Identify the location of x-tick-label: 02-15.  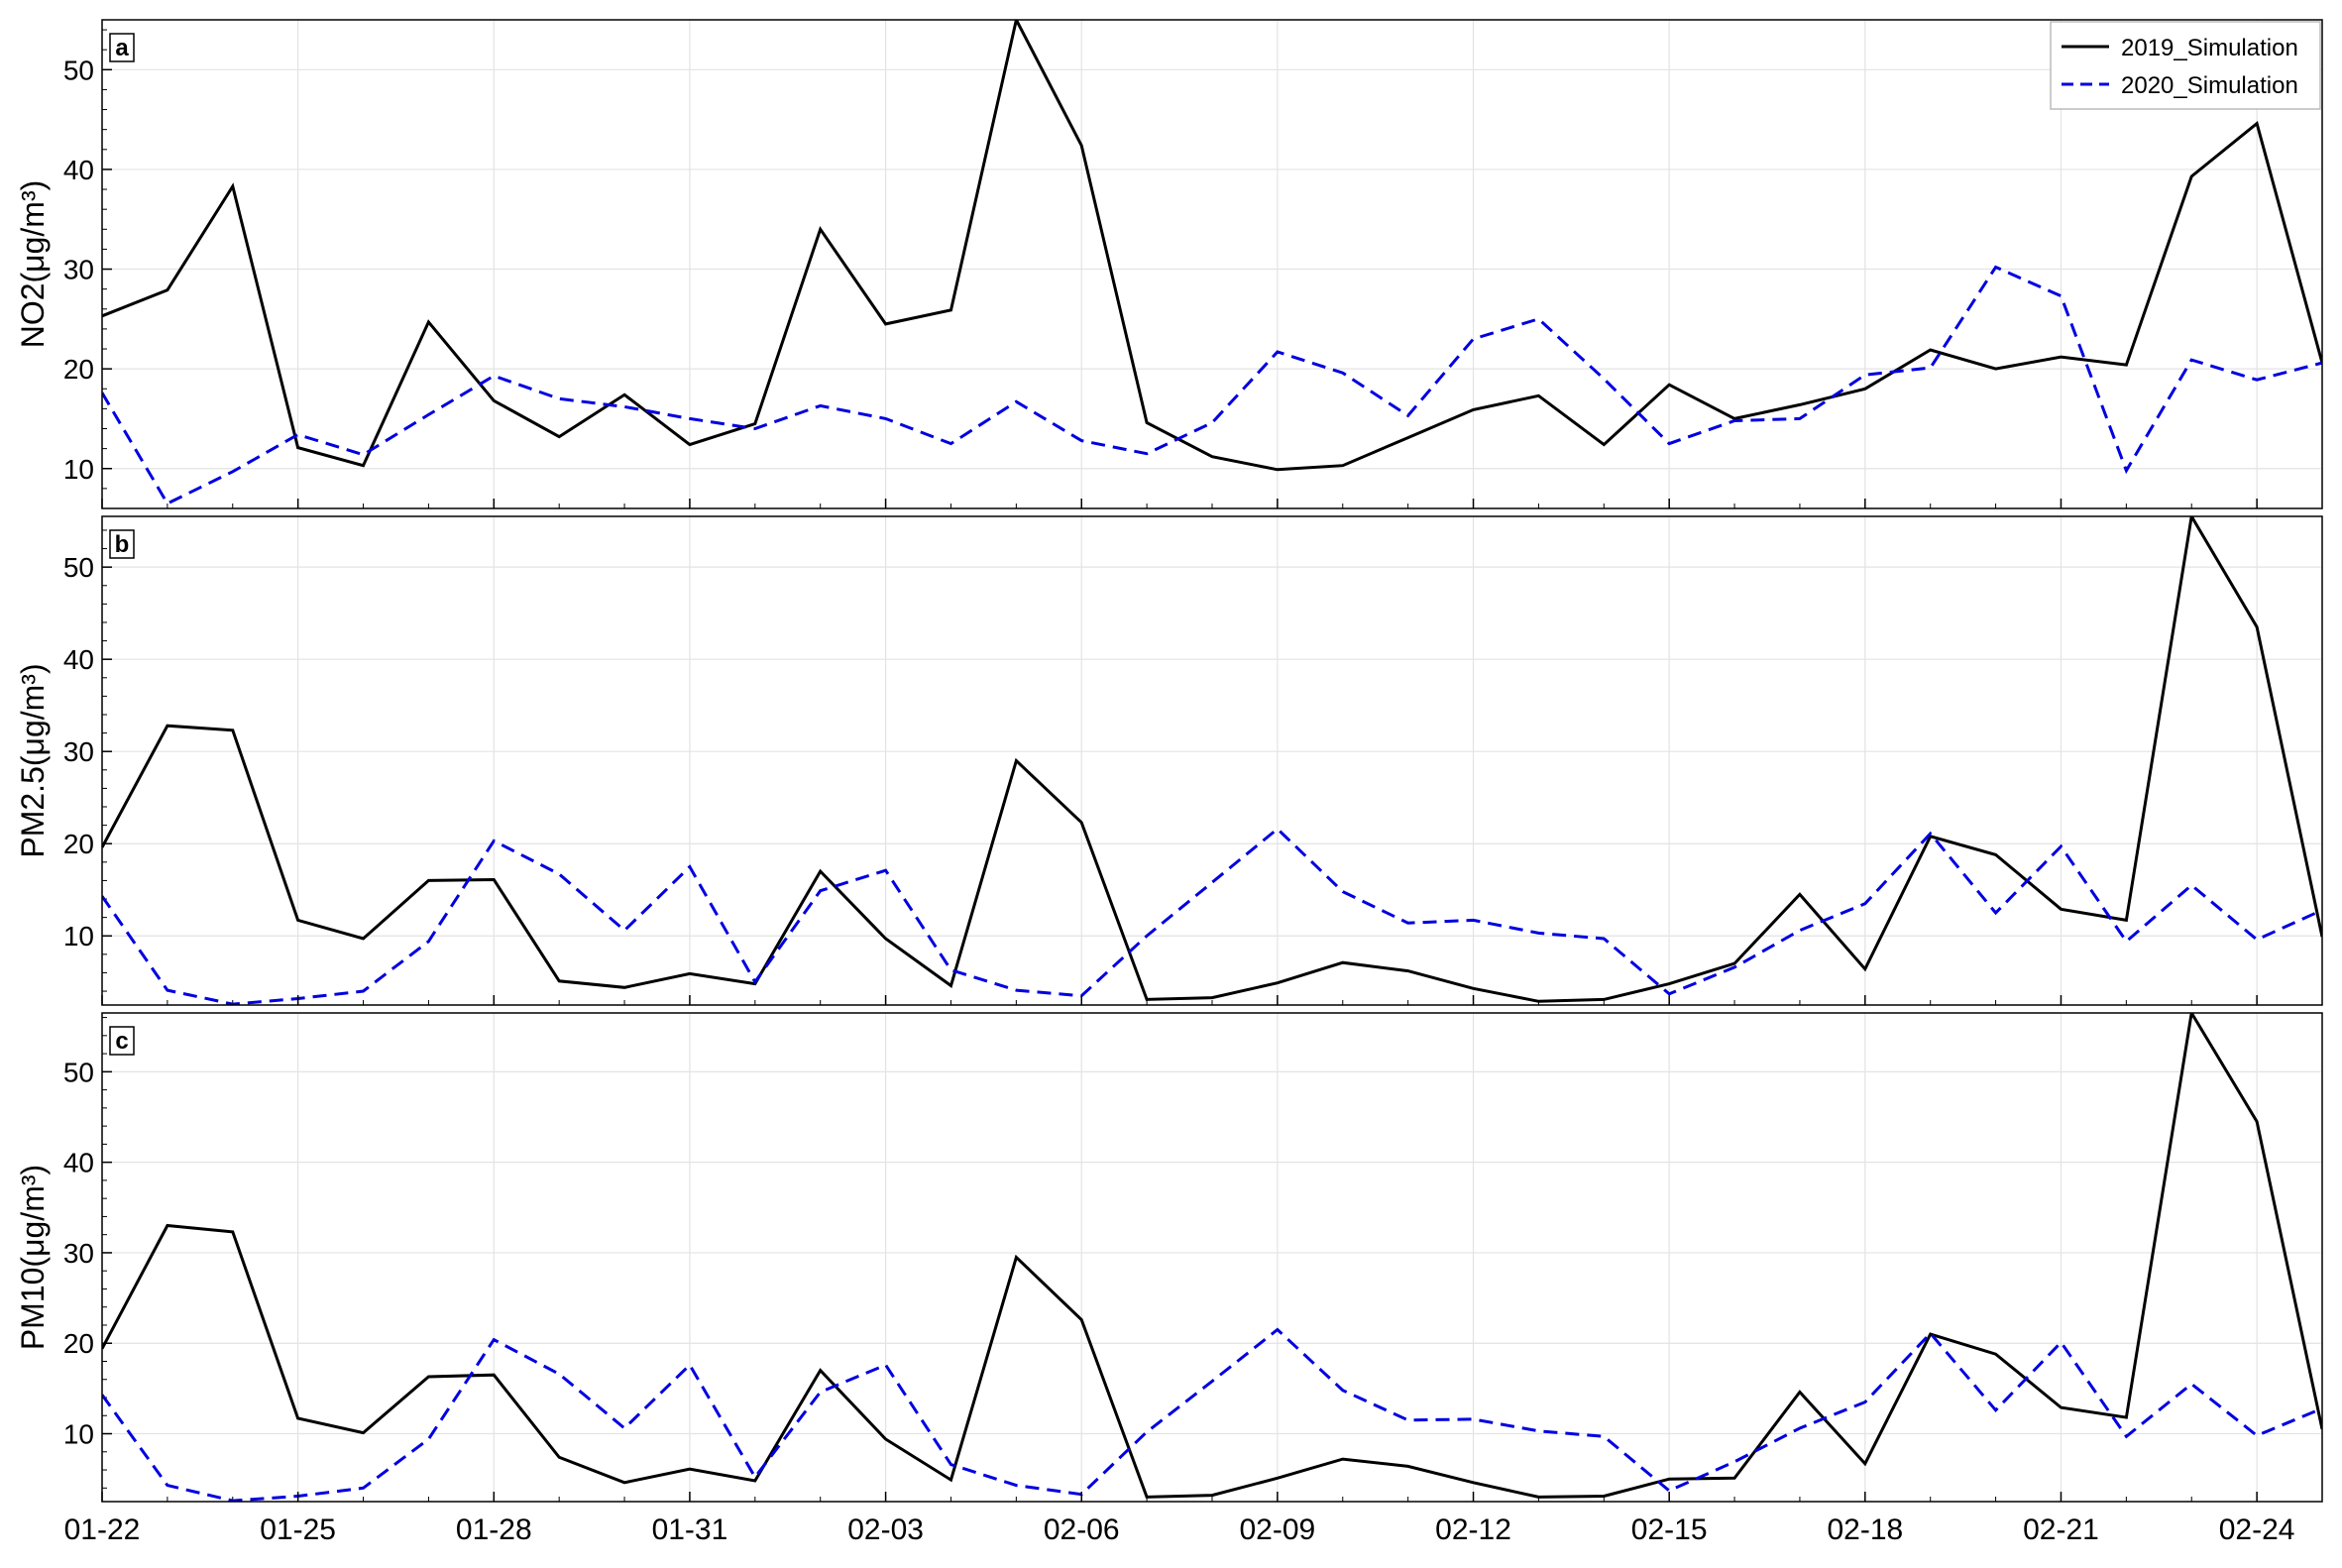
(1669, 1529).